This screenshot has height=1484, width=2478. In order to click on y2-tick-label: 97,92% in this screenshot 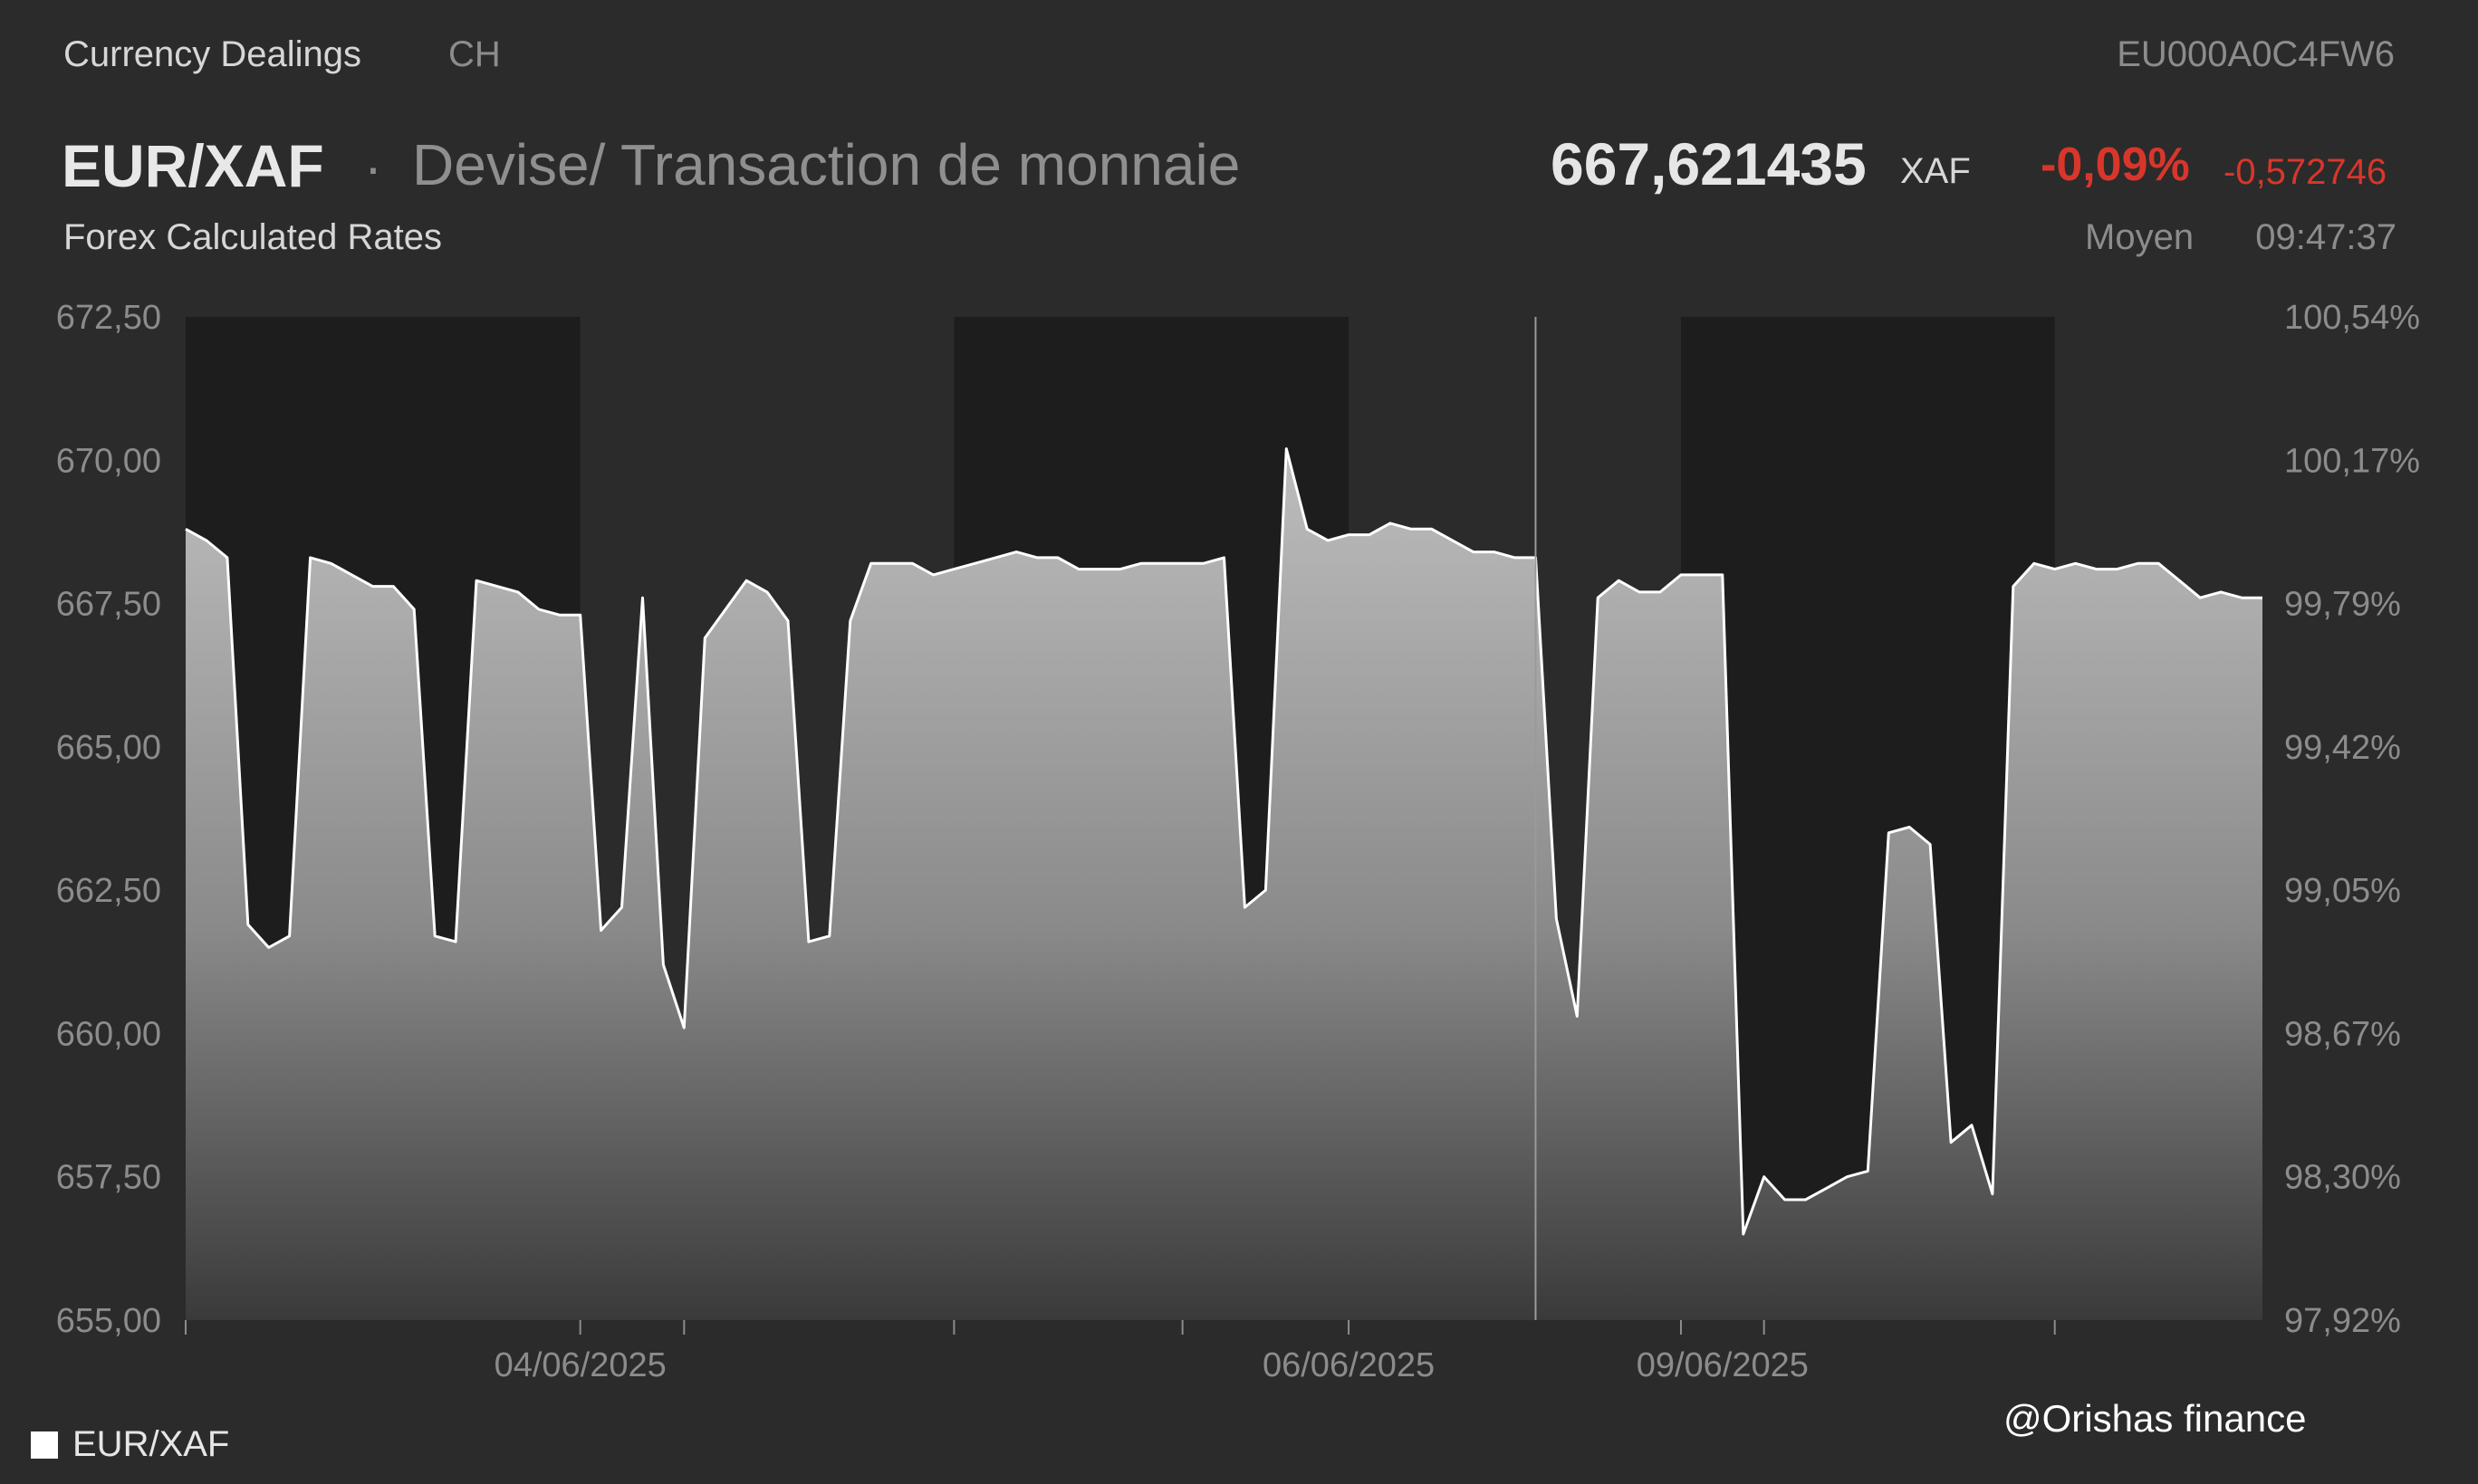, I will do `click(2342, 1321)`.